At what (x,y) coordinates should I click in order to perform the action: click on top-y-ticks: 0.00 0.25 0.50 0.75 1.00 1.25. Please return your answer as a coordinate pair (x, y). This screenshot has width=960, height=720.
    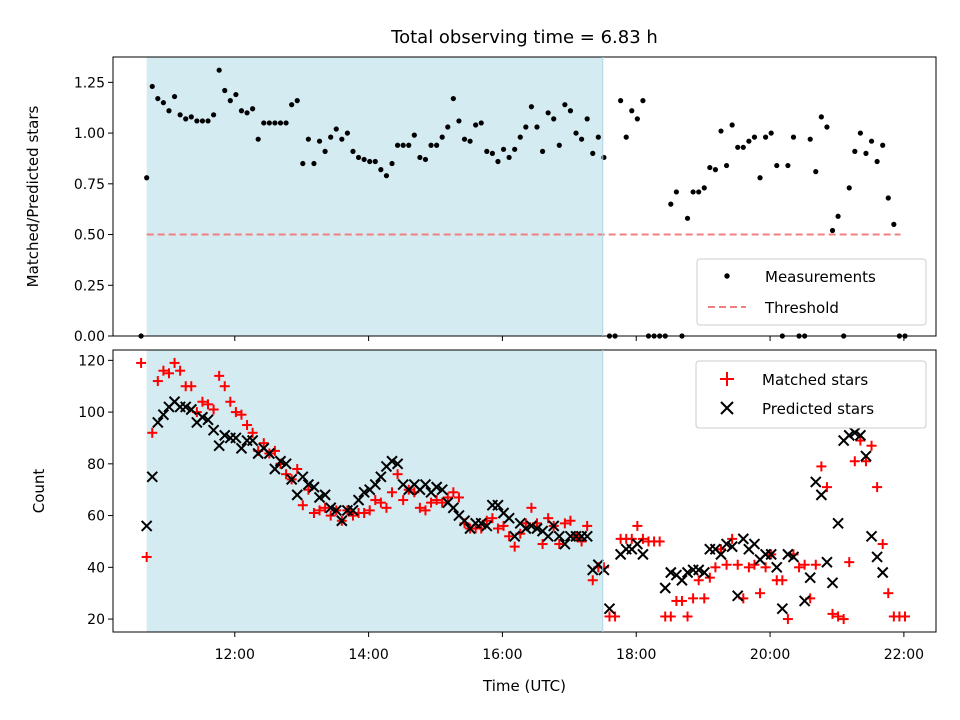
    Looking at the image, I should click on (93, 210).